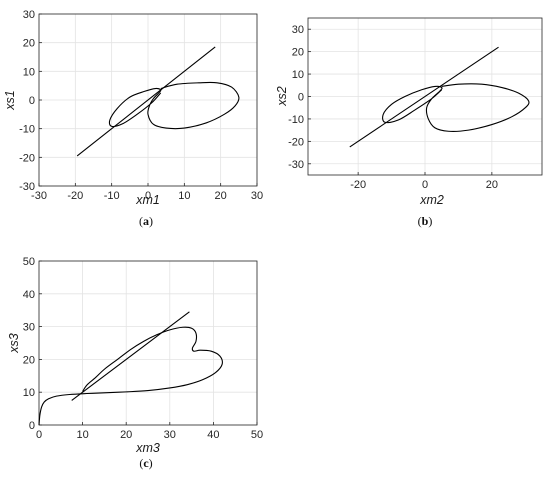 This screenshot has width=550, height=482. Describe the element at coordinates (29, 72) in the screenshot. I see `y-tick-label-a-4: 10` at that location.